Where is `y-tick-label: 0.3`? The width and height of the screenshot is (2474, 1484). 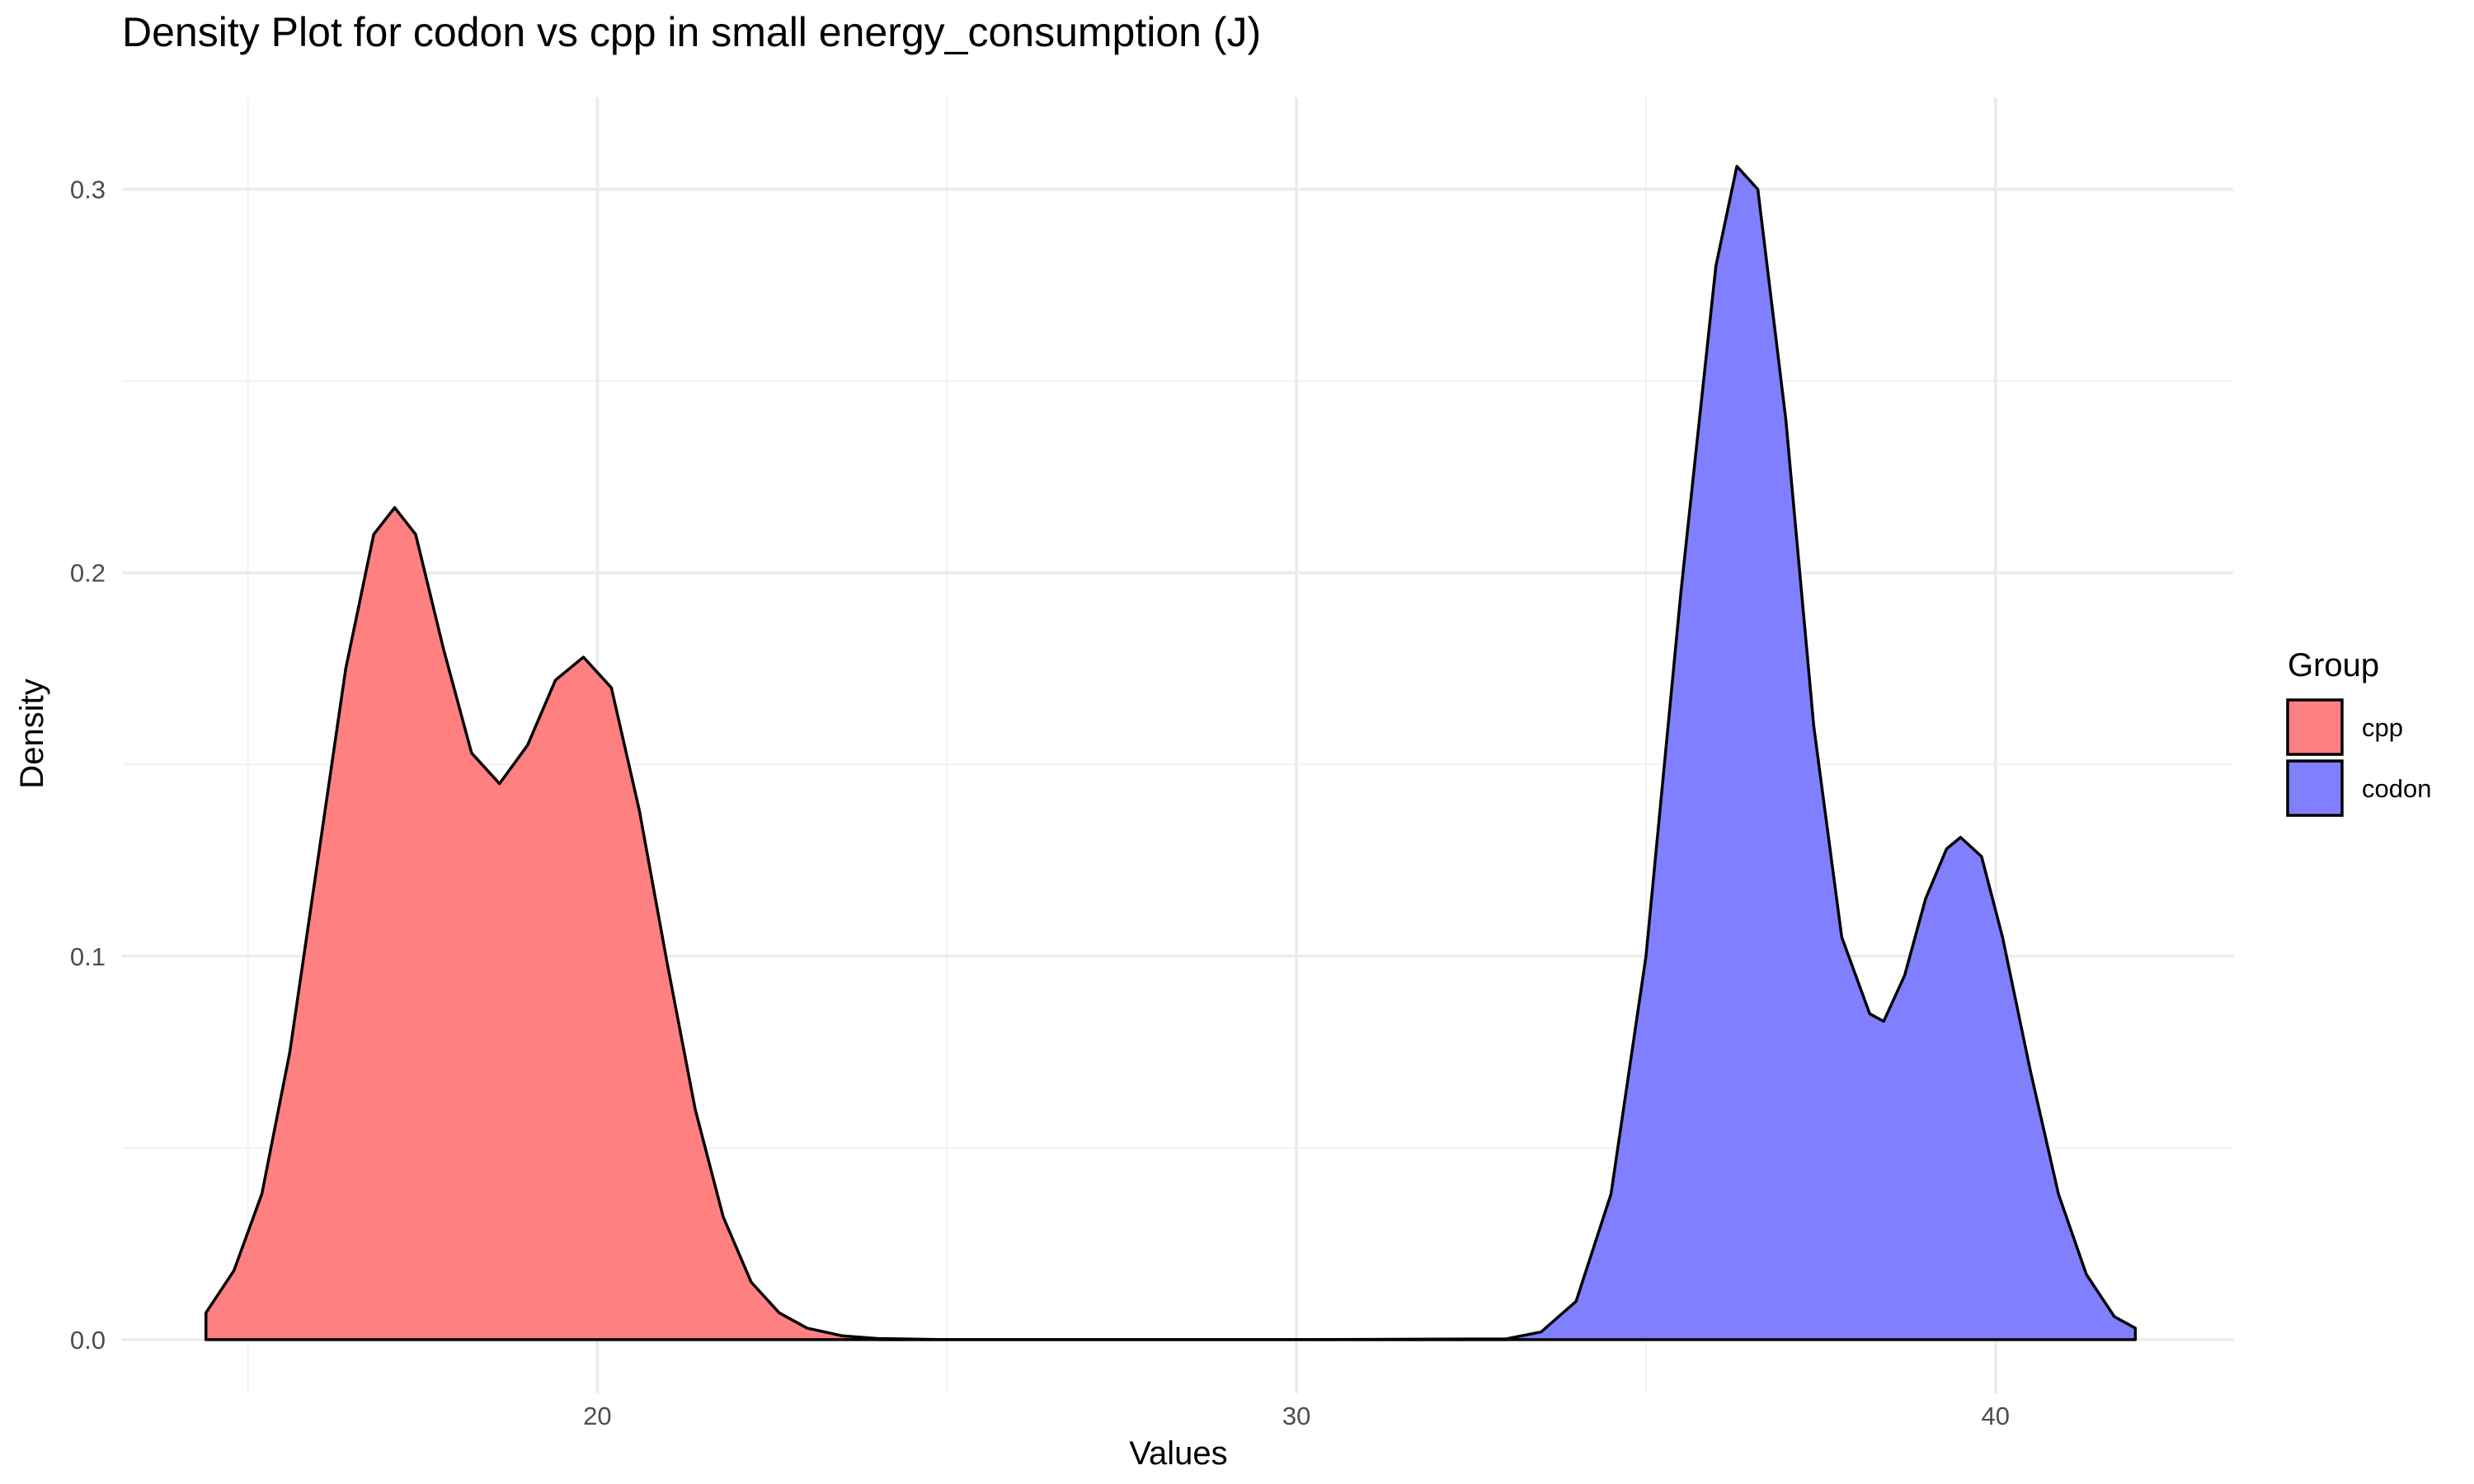
y-tick-label: 0.3 is located at coordinates (88, 190).